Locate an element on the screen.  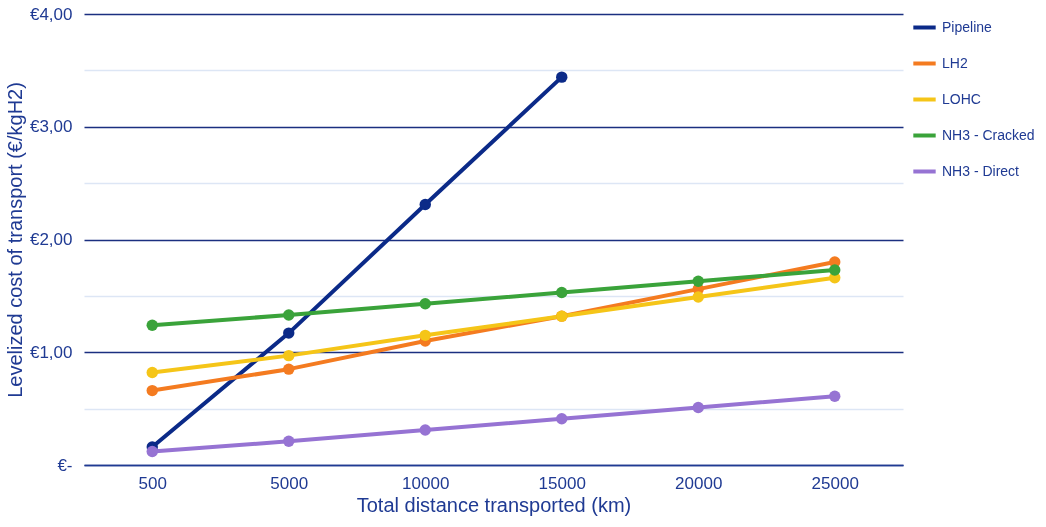
y-tick-label: €- is located at coordinates (65, 465).